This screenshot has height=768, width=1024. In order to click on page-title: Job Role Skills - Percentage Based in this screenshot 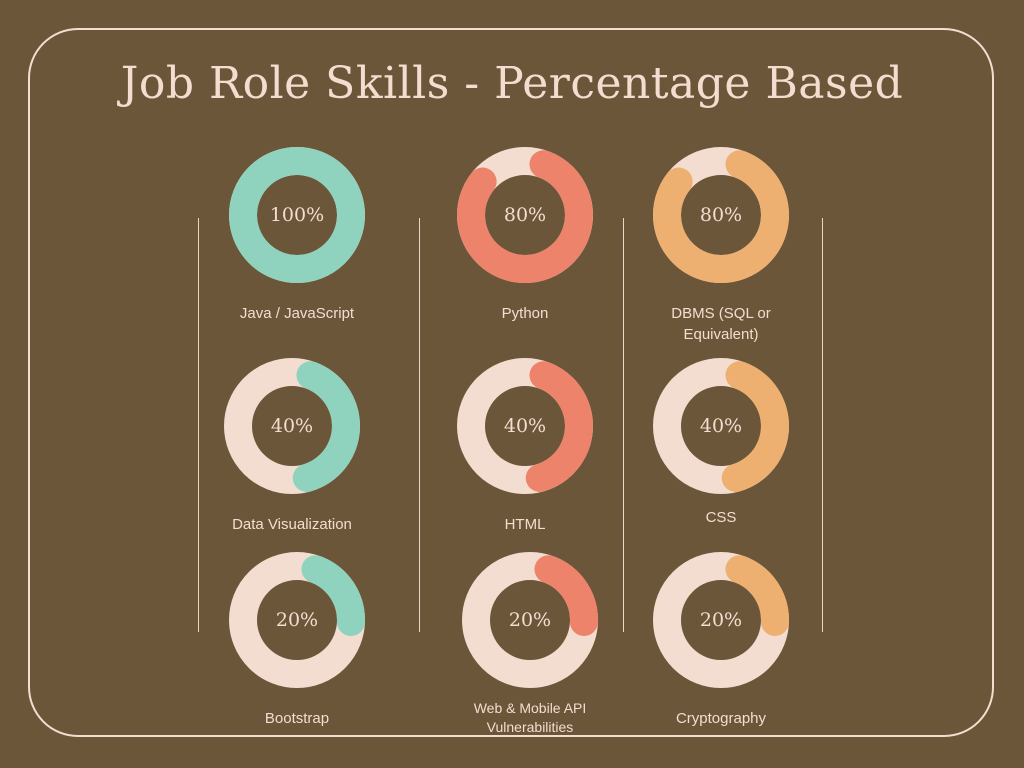, I will do `click(512, 83)`.